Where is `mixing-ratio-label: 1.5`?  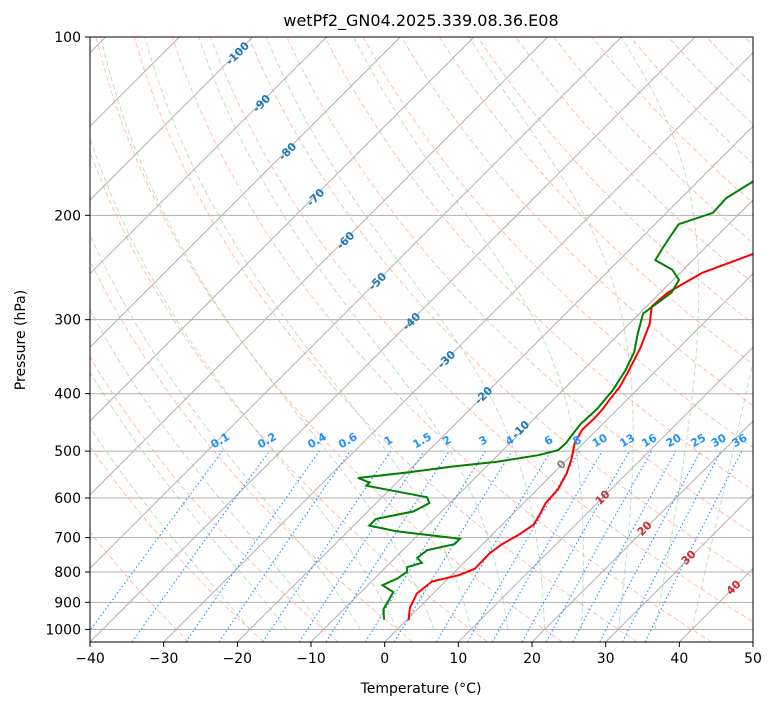
mixing-ratio-label: 1.5 is located at coordinates (422, 440).